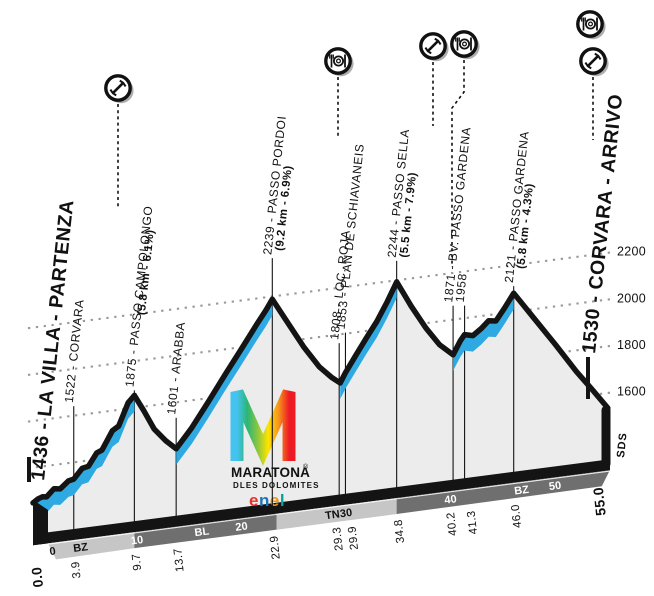  Describe the element at coordinates (276, 485) in the screenshot. I see `logo-subtitle: DLES DOLOMITES` at that location.